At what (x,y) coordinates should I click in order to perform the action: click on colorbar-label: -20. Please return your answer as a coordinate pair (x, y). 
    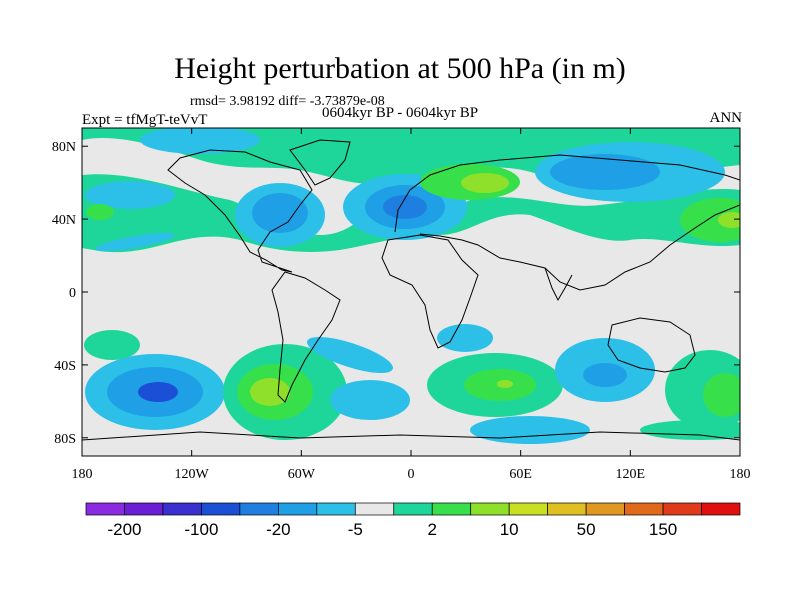
    Looking at the image, I should click on (278, 529).